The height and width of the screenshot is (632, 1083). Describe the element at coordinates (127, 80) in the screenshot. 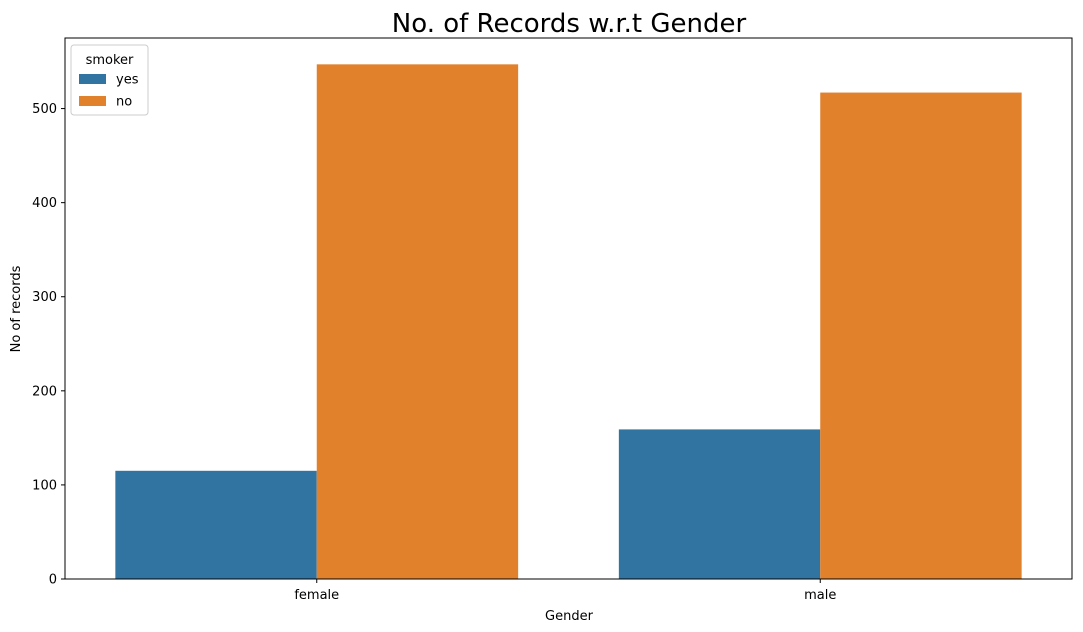

I see `legend-label-yes: yes` at that location.